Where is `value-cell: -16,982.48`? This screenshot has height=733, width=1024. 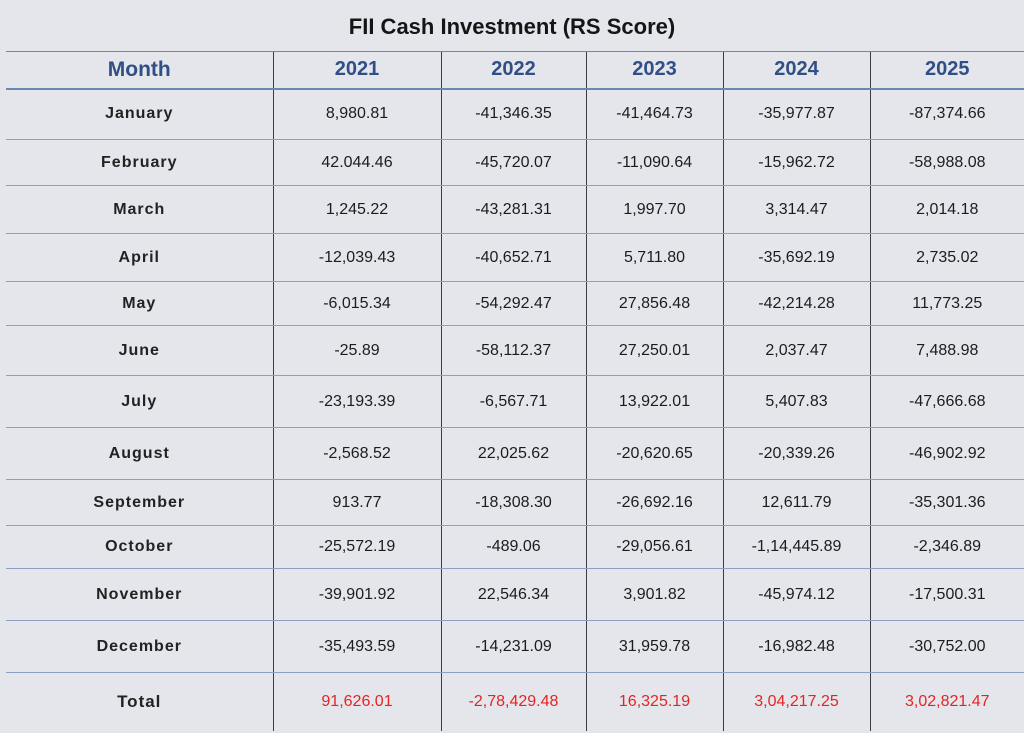
value-cell: -16,982.48 is located at coordinates (796, 646).